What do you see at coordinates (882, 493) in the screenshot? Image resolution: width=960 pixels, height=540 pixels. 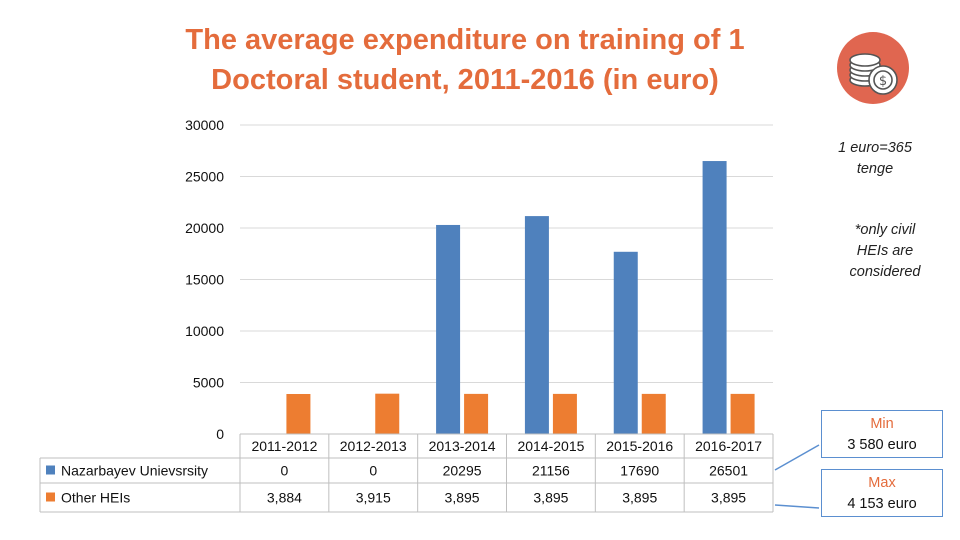 I see `max-callout: Max 4 153 euro` at bounding box center [882, 493].